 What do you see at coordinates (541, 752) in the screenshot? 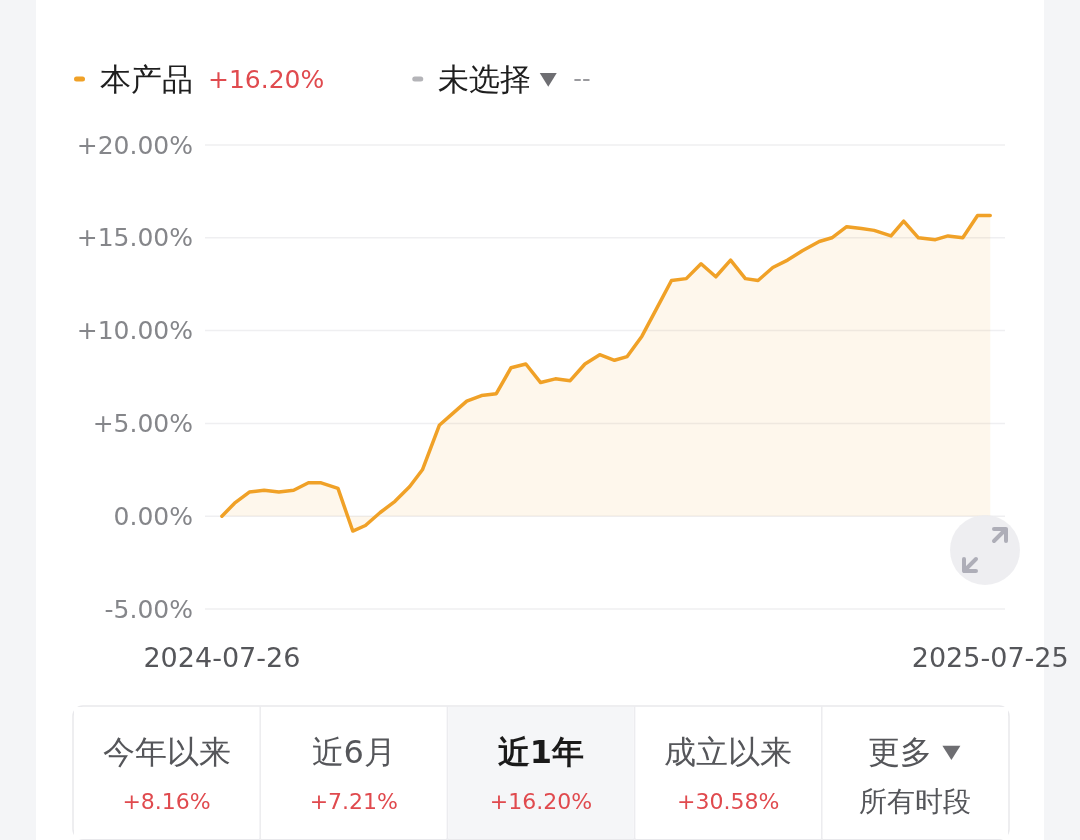
I see `text: 近1年` at bounding box center [541, 752].